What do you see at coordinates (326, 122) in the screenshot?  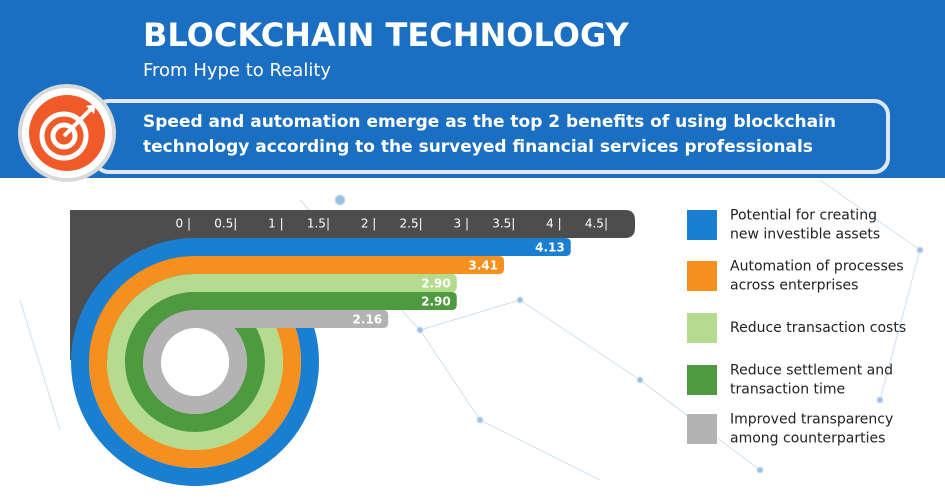 I see `headline-text: Speed and automation emerge as the` at bounding box center [326, 122].